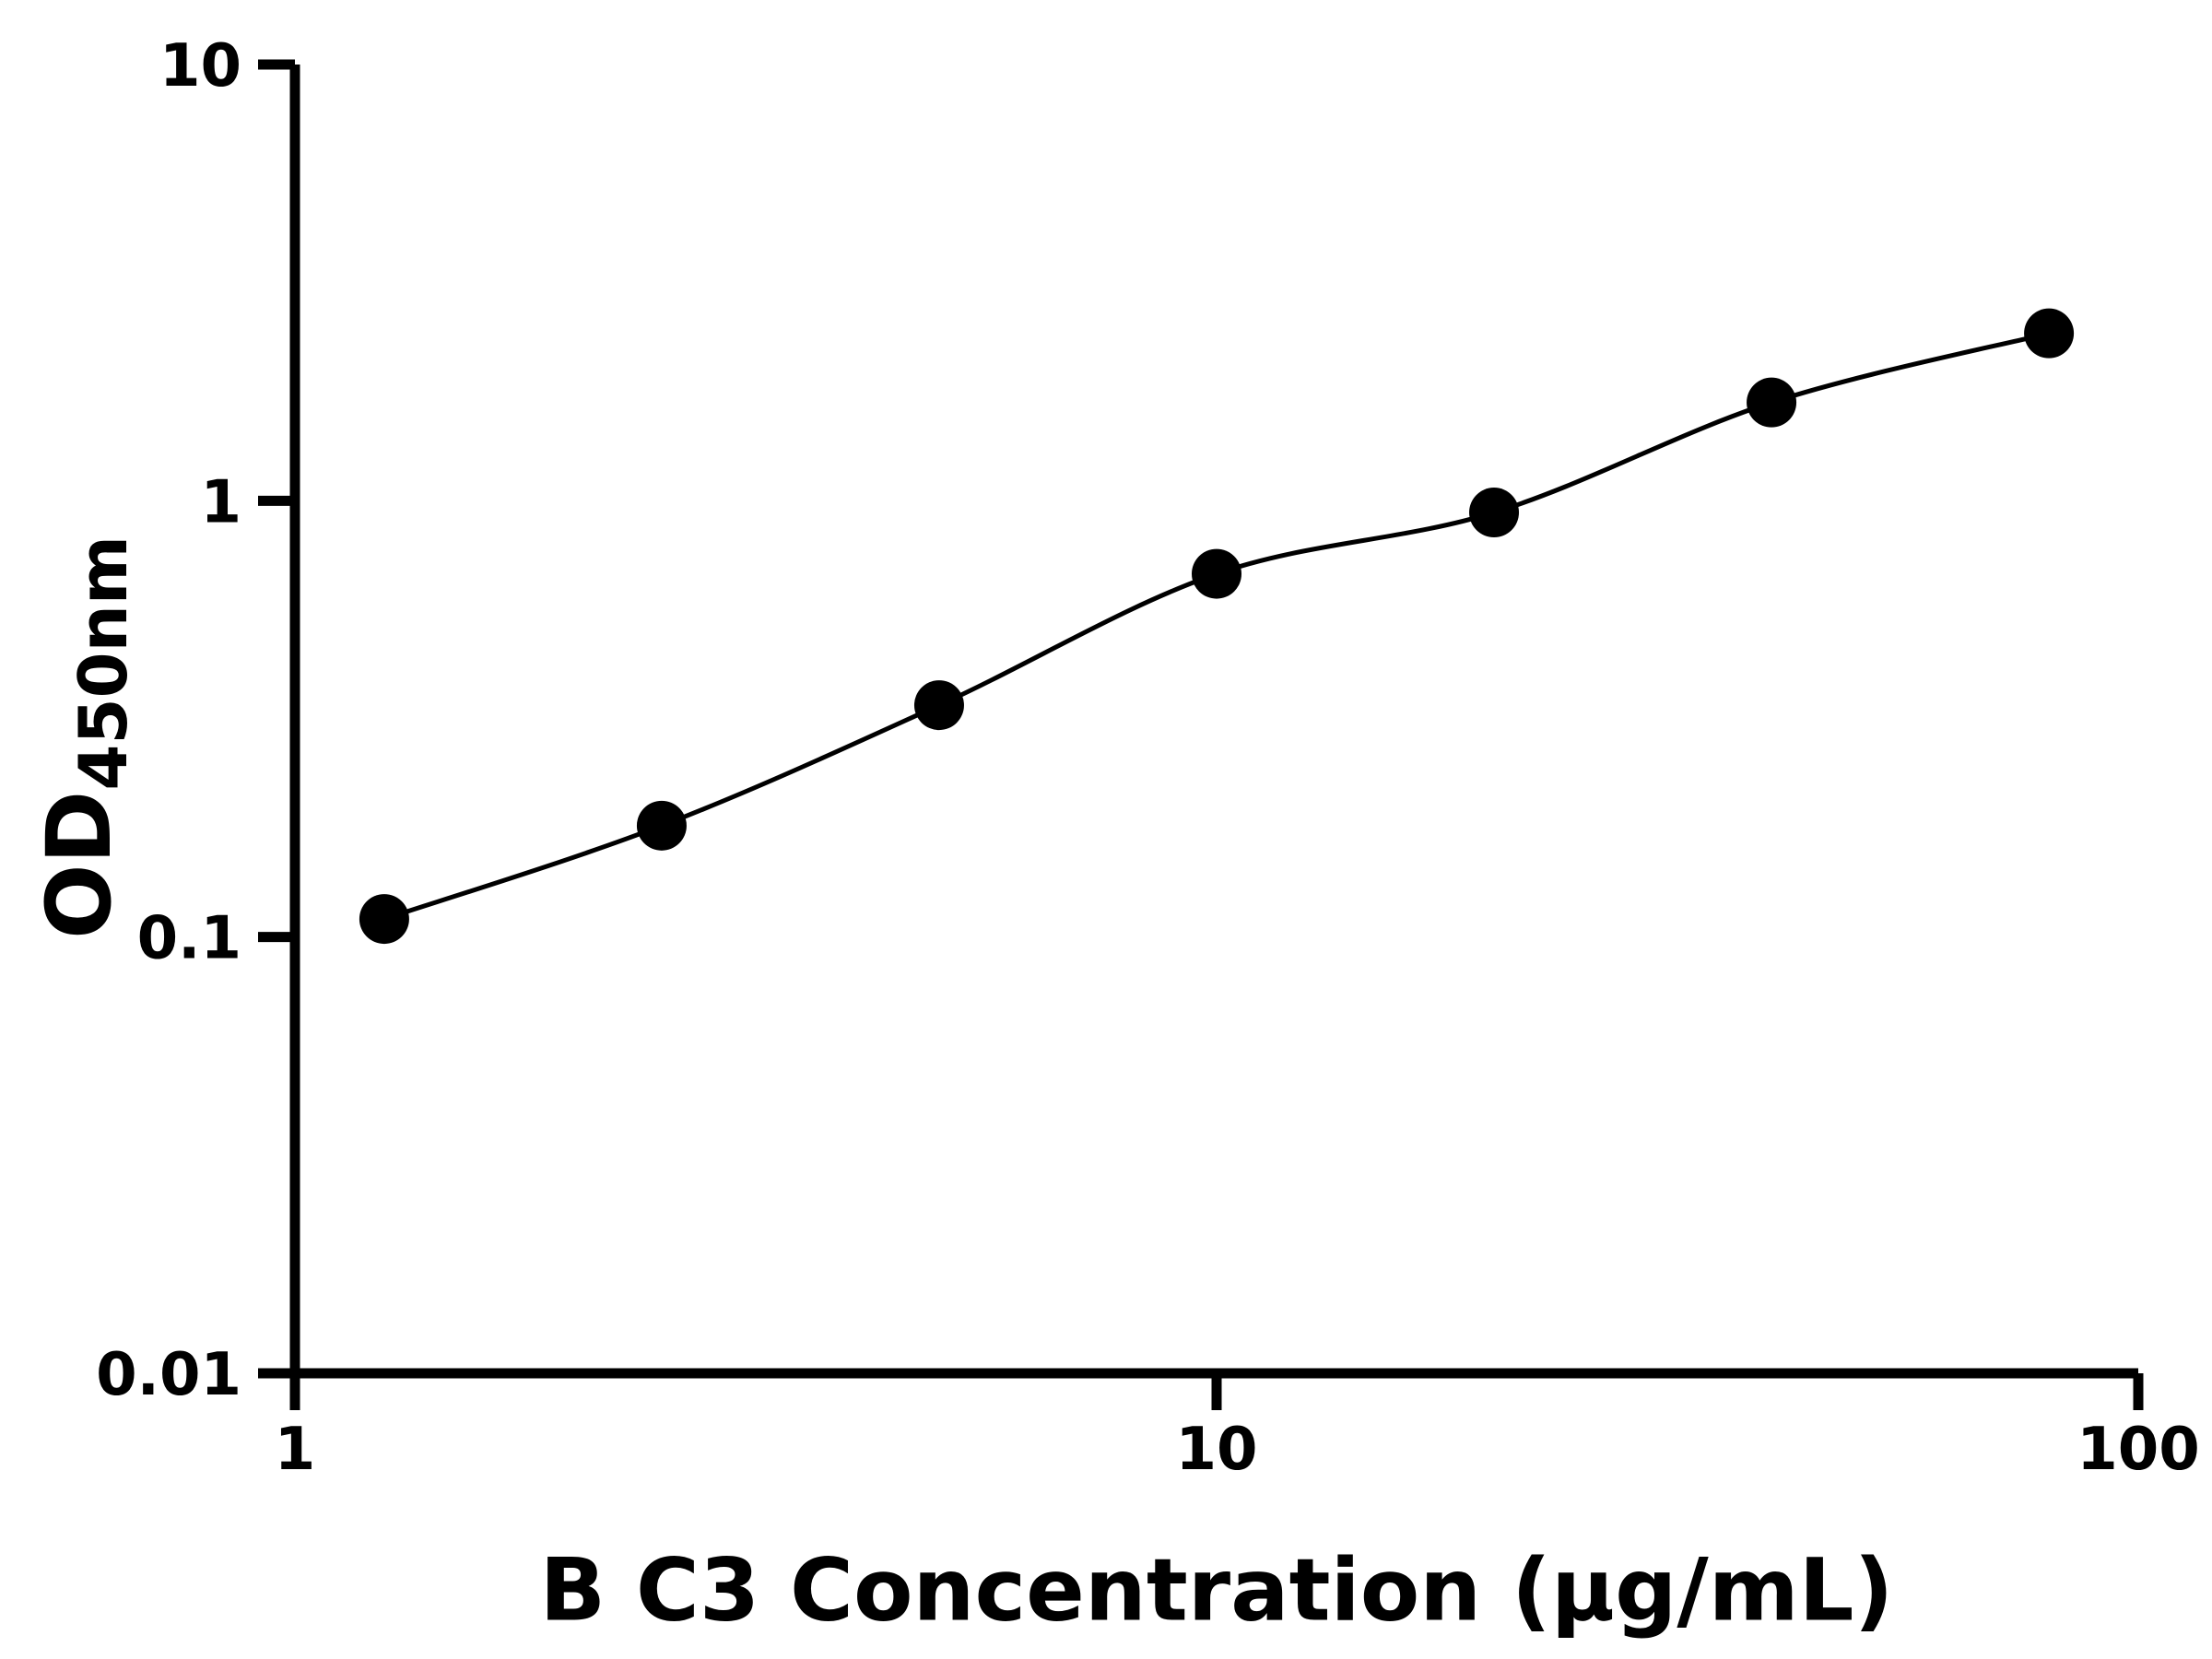 The image size is (2212, 1659). Describe the element at coordinates (220, 502) in the screenshot. I see `y-axis-tick-label: 1` at that location.